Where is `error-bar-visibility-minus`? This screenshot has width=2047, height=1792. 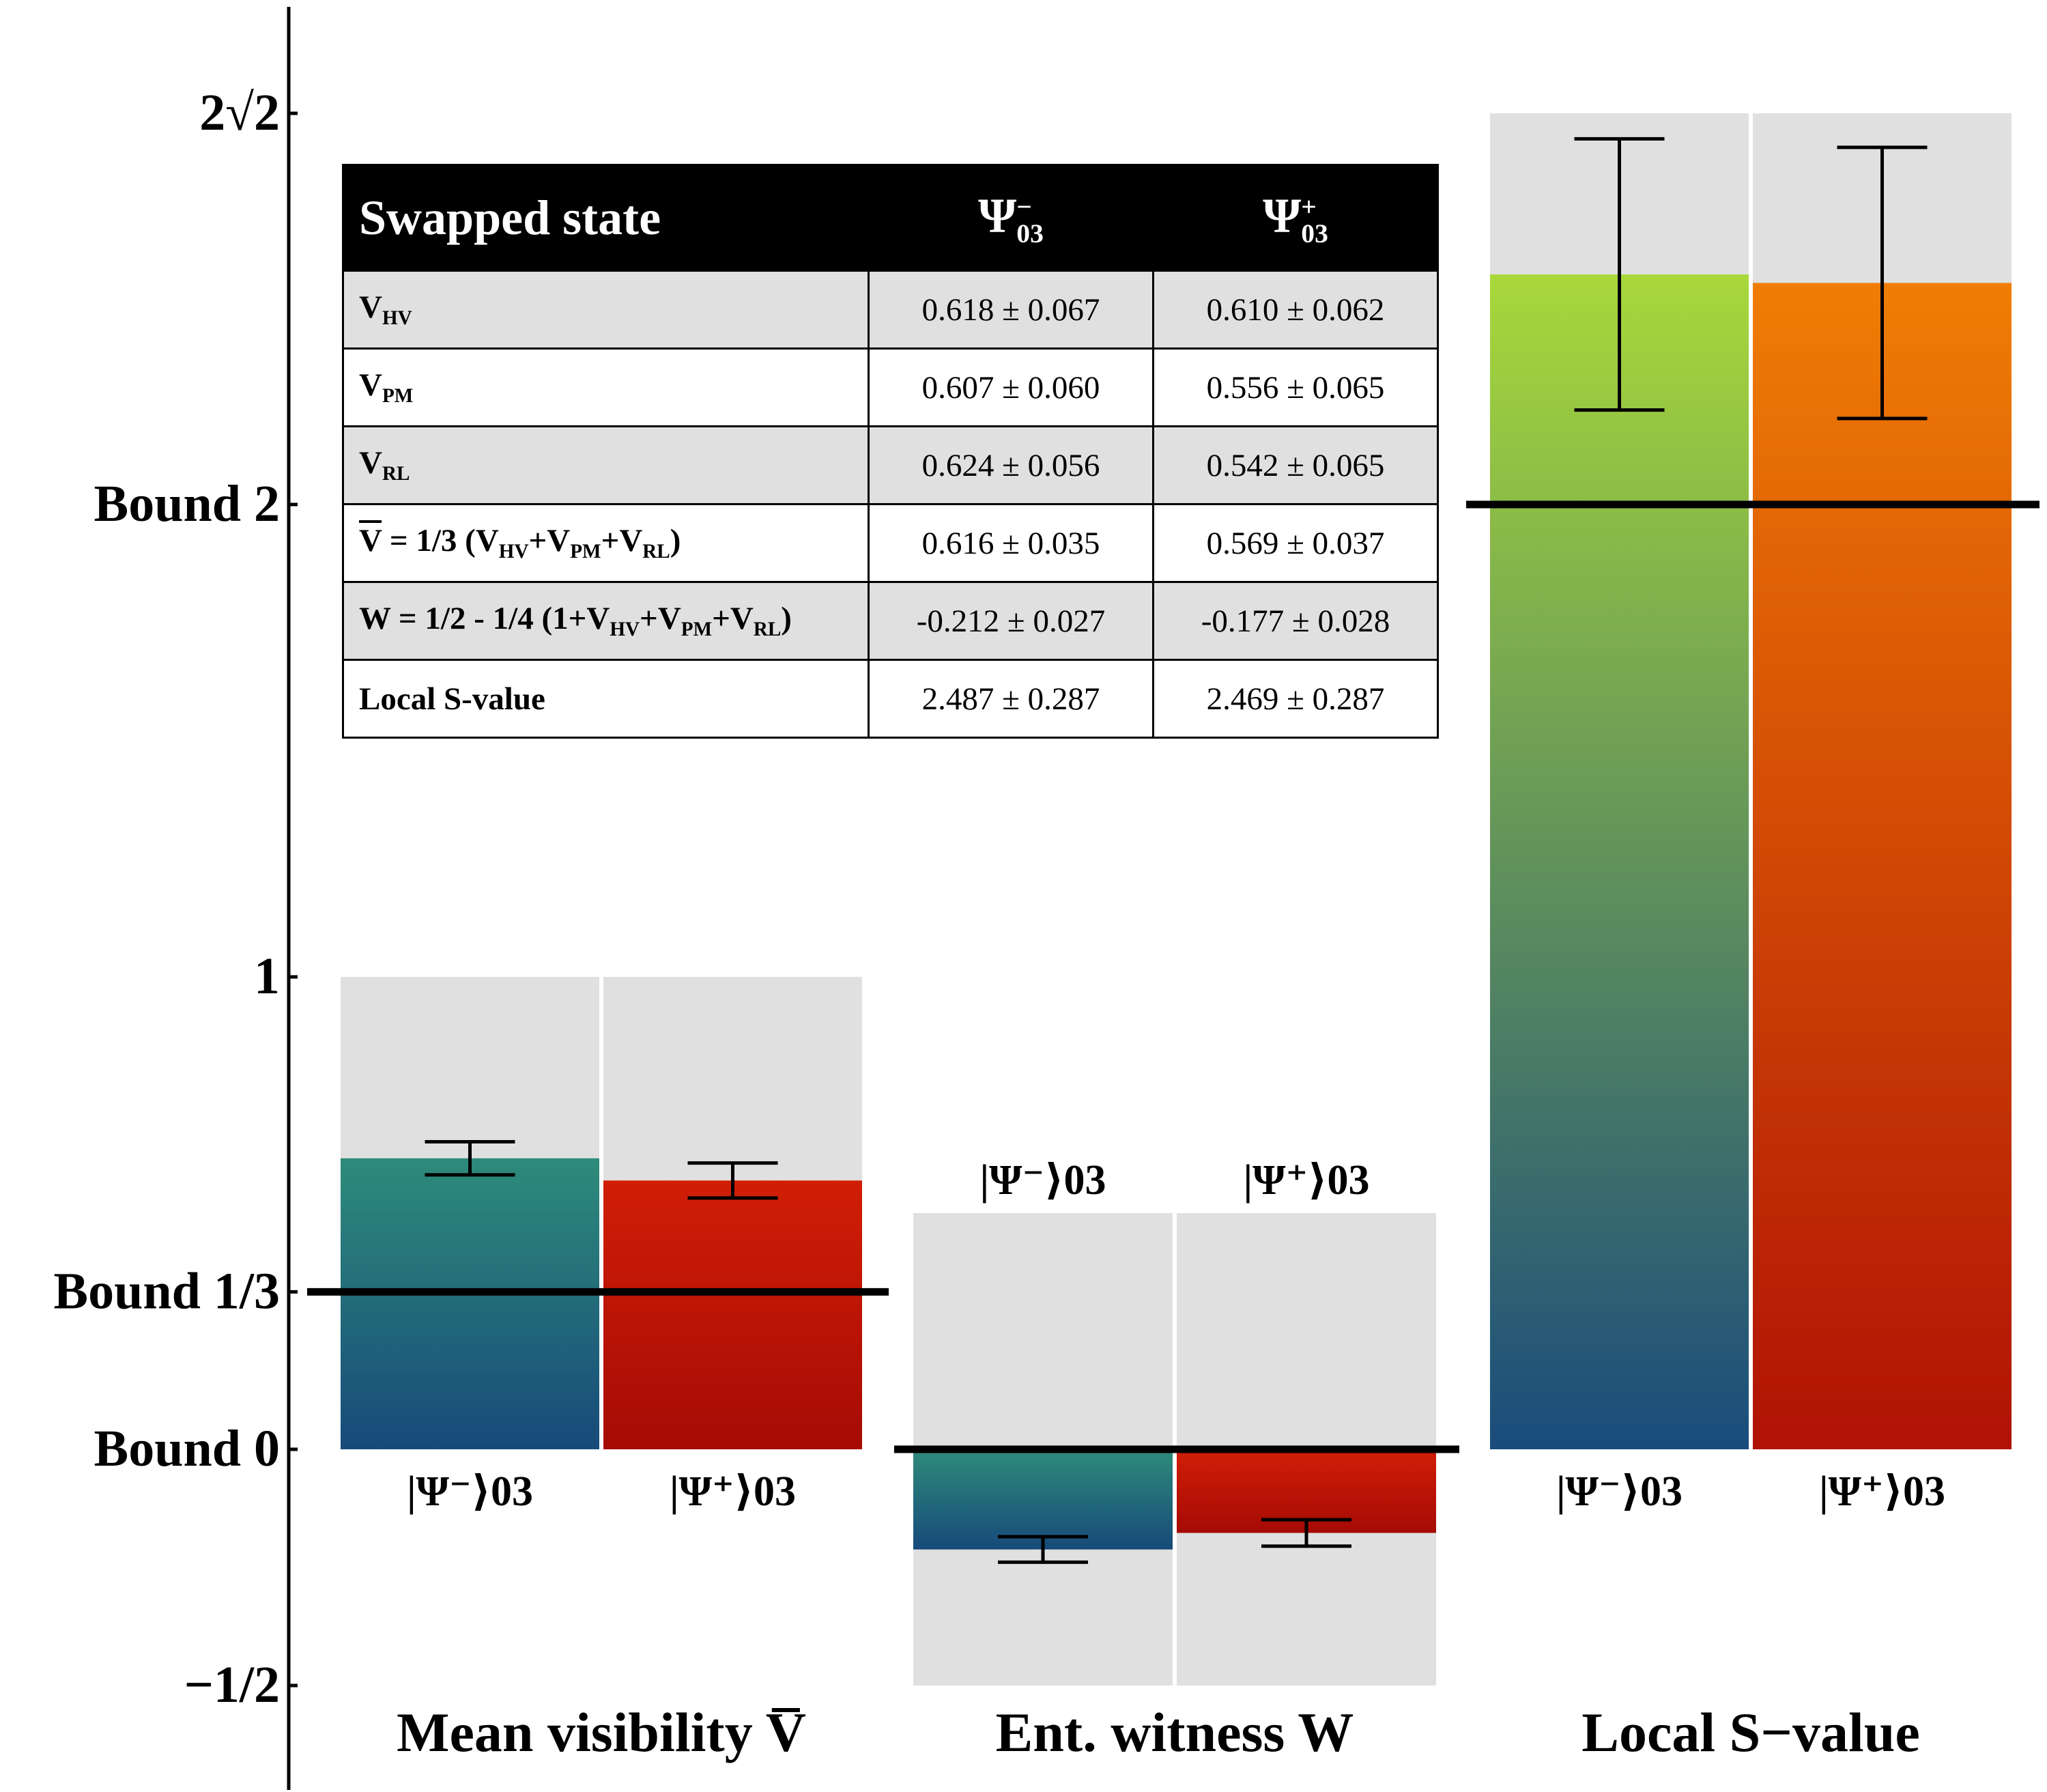
error-bar-visibility-minus is located at coordinates (470, 1158).